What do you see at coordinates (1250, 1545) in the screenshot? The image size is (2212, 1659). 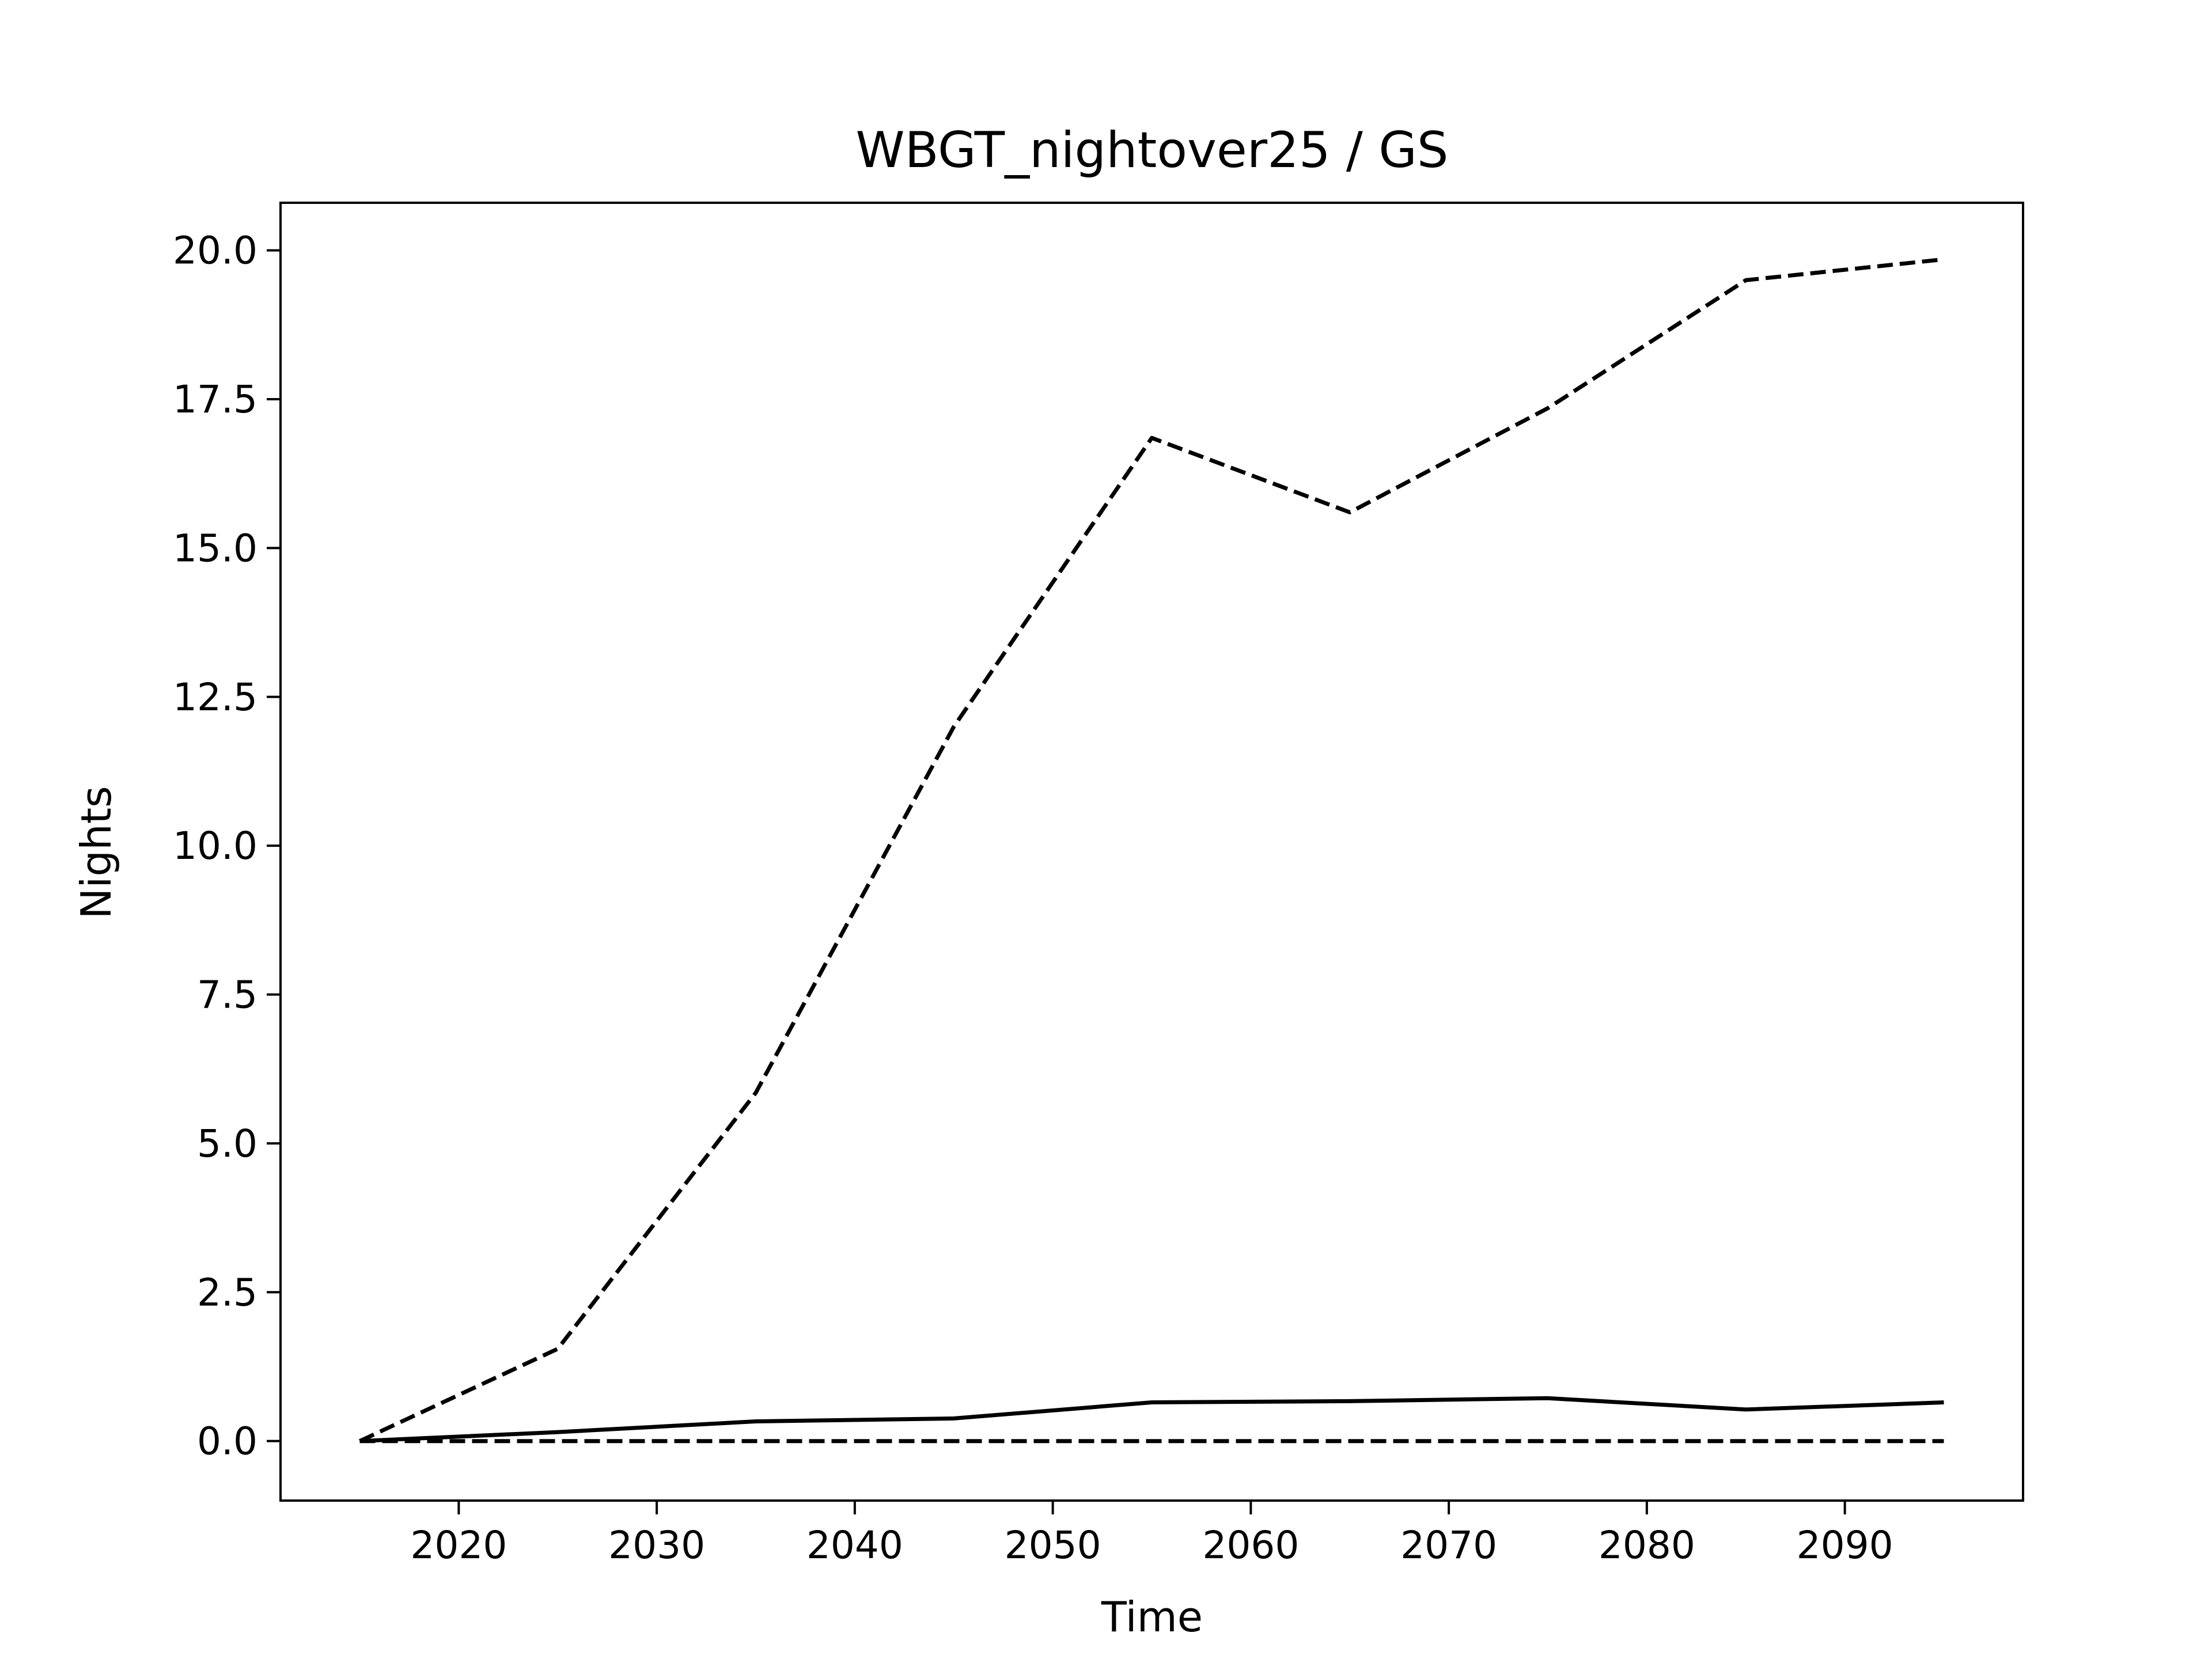 I see `x-tick-label-2060: 2060` at bounding box center [1250, 1545].